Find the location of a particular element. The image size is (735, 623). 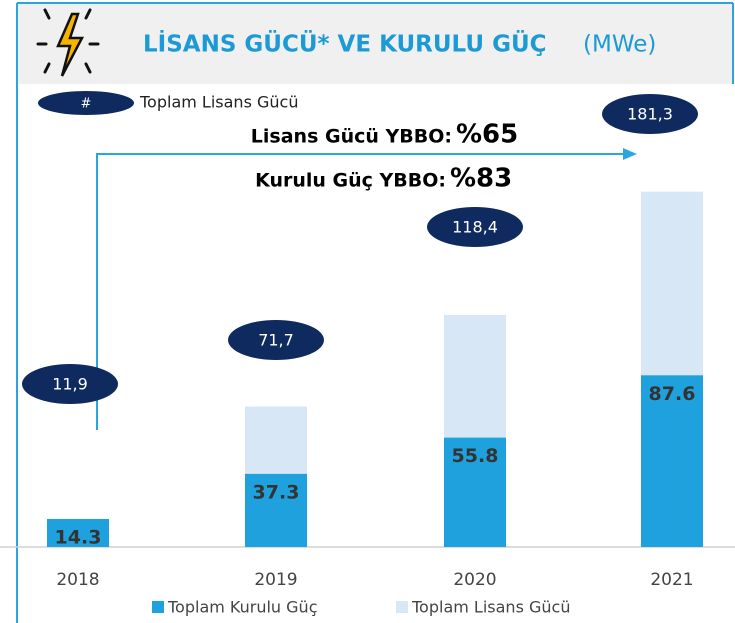

data-label: 87.6 is located at coordinates (672, 394).